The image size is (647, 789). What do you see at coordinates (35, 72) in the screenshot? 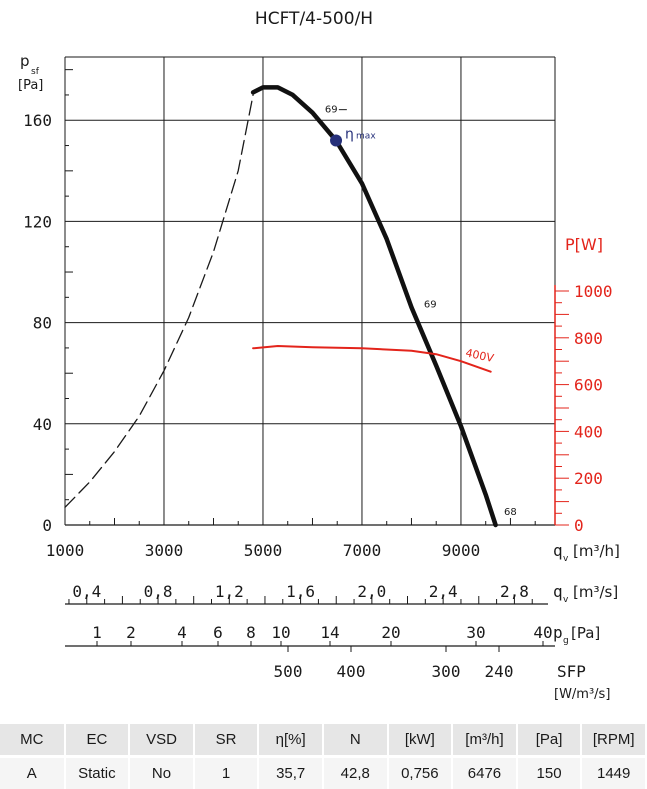
I see `left-axis-subscript: sf` at bounding box center [35, 72].